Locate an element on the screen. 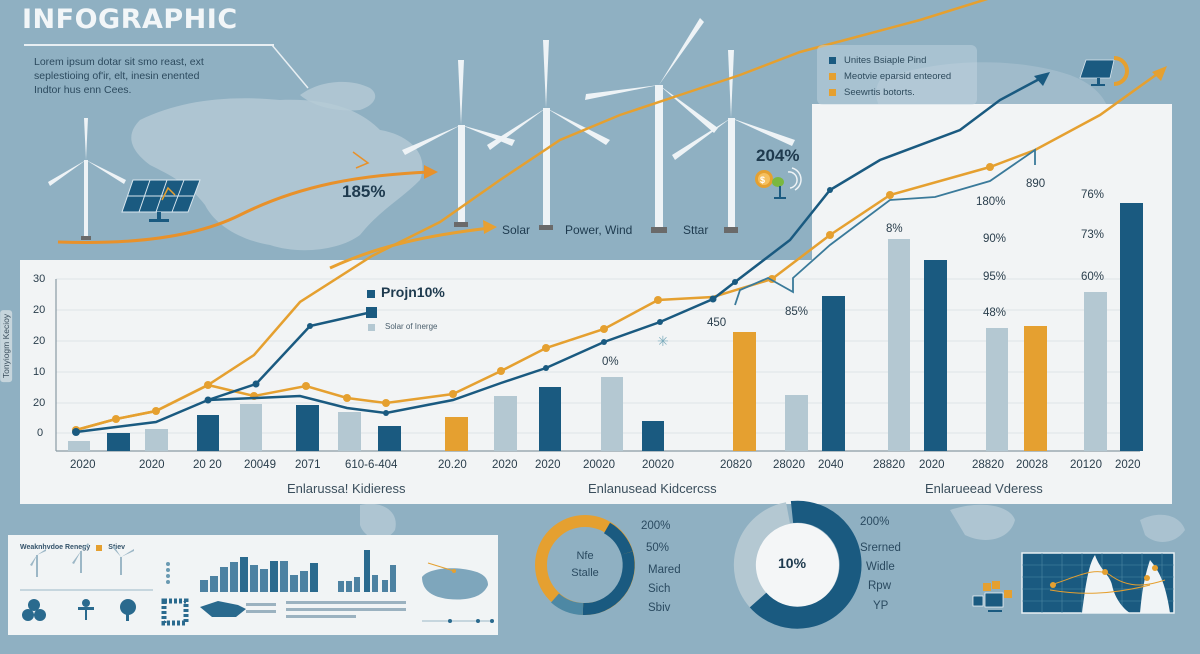 The height and width of the screenshot is (654, 1200). page-title: INFOGRAPHIC is located at coordinates (130, 19).